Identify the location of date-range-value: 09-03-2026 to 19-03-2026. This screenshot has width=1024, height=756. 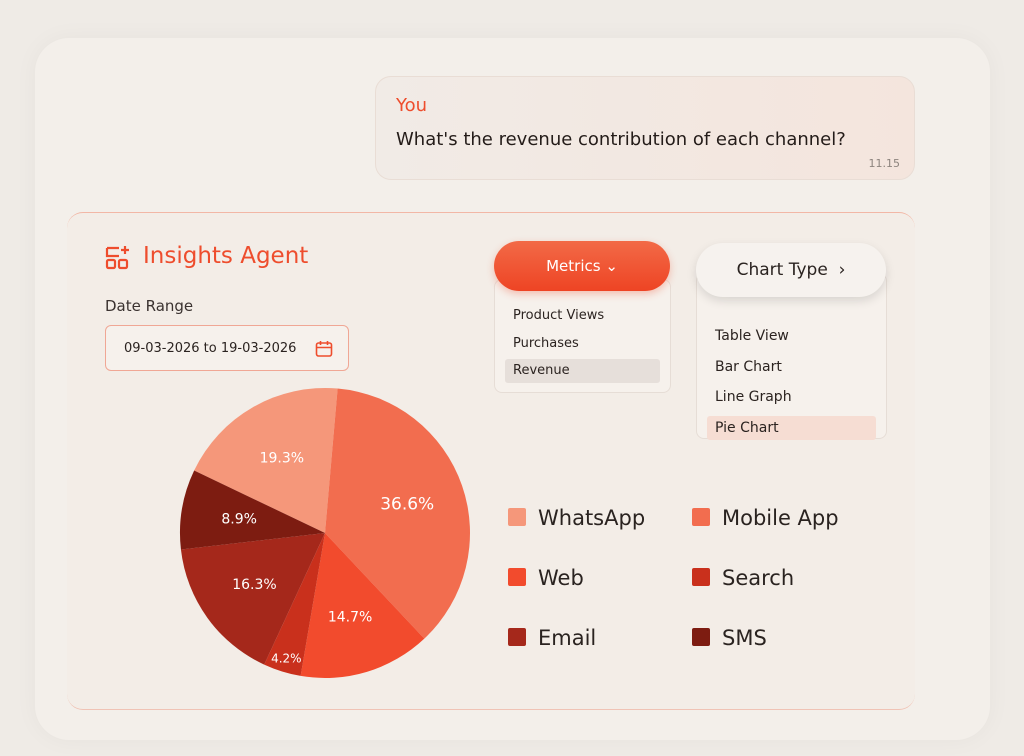
(210, 348).